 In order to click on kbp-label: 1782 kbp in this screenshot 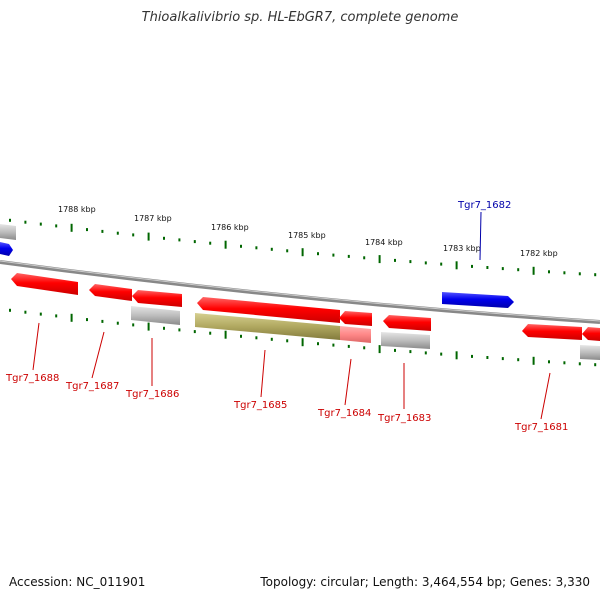, I will do `click(539, 253)`.